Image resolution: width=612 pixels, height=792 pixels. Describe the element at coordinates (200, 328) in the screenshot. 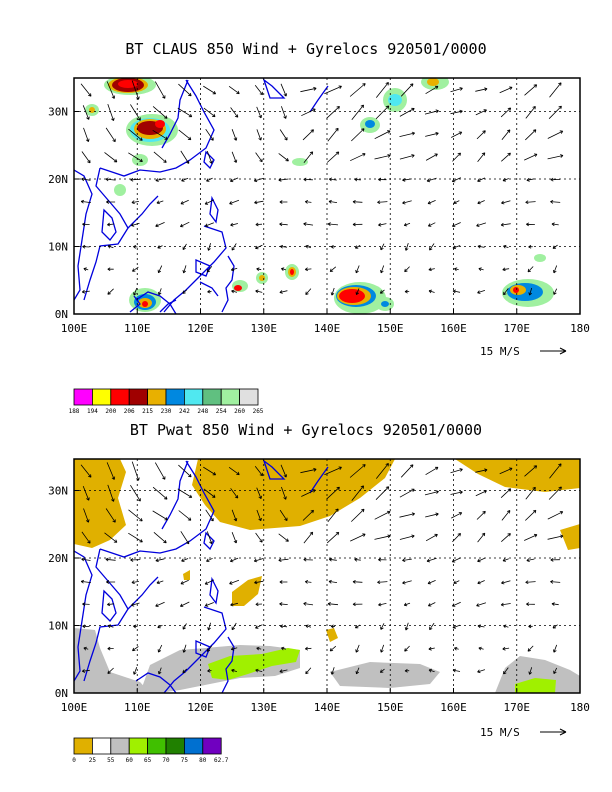

I see `x-tick-label: 120E` at that location.